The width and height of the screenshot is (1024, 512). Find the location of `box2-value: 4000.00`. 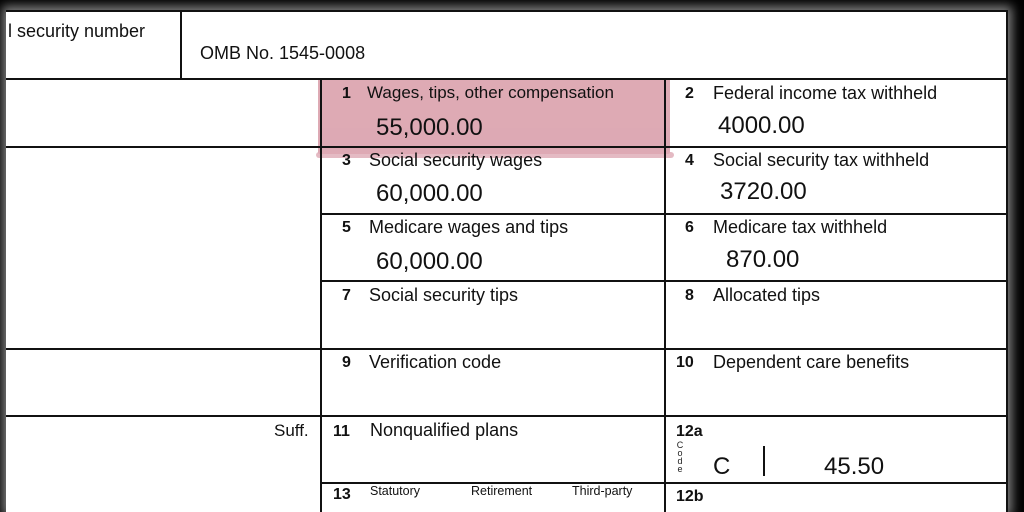

box2-value: 4000.00 is located at coordinates (761, 126).